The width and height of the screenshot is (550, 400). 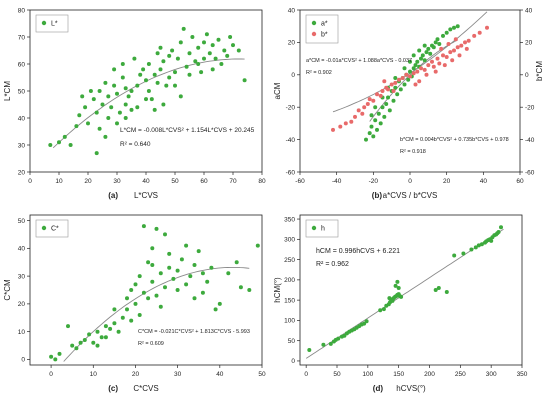 I want to click on x-tick-label: 60, so click(x=520, y=181).